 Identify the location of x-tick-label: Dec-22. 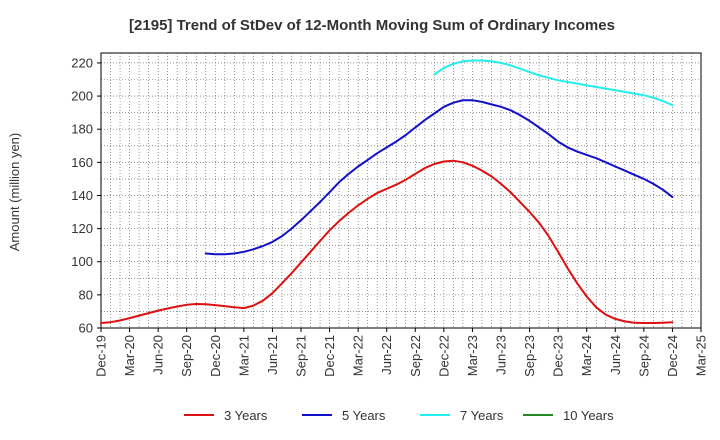
(443, 356).